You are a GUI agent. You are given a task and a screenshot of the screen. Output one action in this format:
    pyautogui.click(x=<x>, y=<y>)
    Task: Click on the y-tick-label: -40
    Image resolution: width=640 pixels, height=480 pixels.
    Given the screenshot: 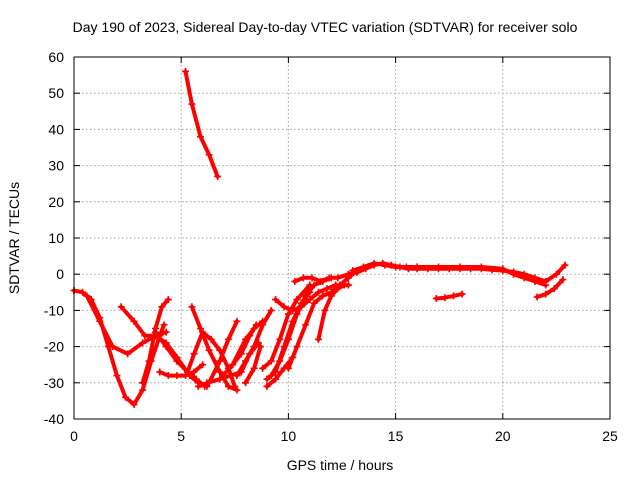 What is the action you would take?
    pyautogui.click(x=54, y=419)
    